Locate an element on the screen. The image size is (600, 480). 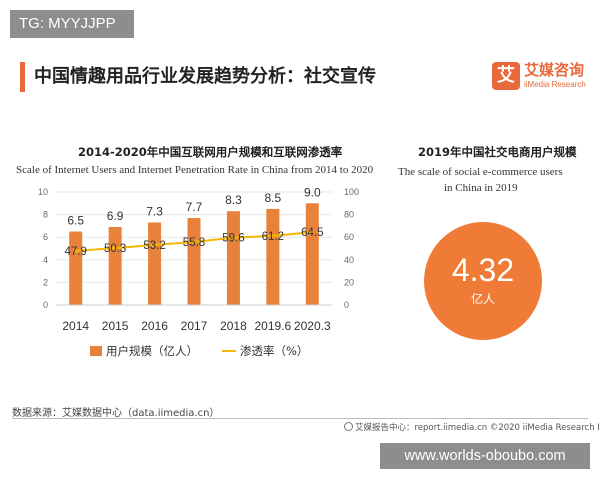
brand-logo: 艾 艾媒咨询 iiMedia Research is located at coordinates (542, 78).